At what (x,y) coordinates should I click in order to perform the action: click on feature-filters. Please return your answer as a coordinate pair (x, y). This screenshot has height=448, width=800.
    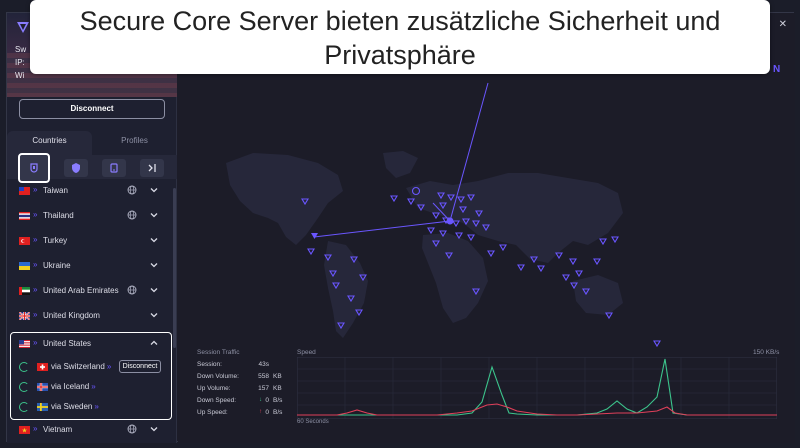
    Looking at the image, I should click on (92, 168).